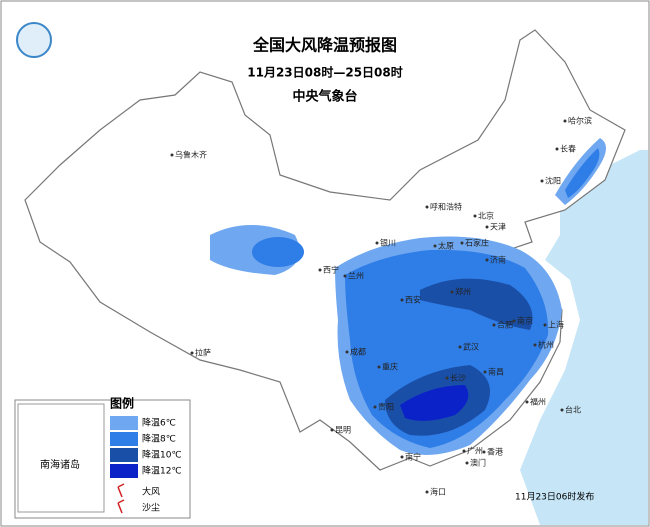 The width and height of the screenshot is (650, 527). What do you see at coordinates (151, 492) in the screenshot?
I see `legend-label: 大风` at bounding box center [151, 492].